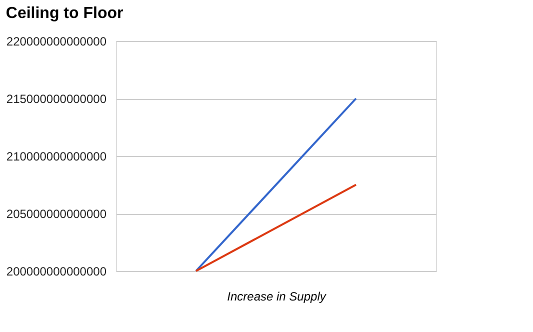  Describe the element at coordinates (56, 214) in the screenshot. I see `y-tick-label: 205000000000000` at that location.